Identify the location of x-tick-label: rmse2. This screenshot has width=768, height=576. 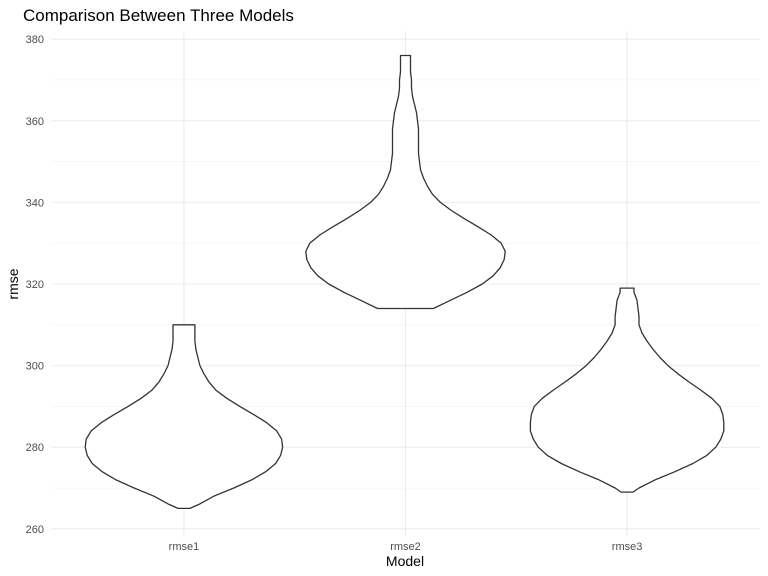
(405, 547).